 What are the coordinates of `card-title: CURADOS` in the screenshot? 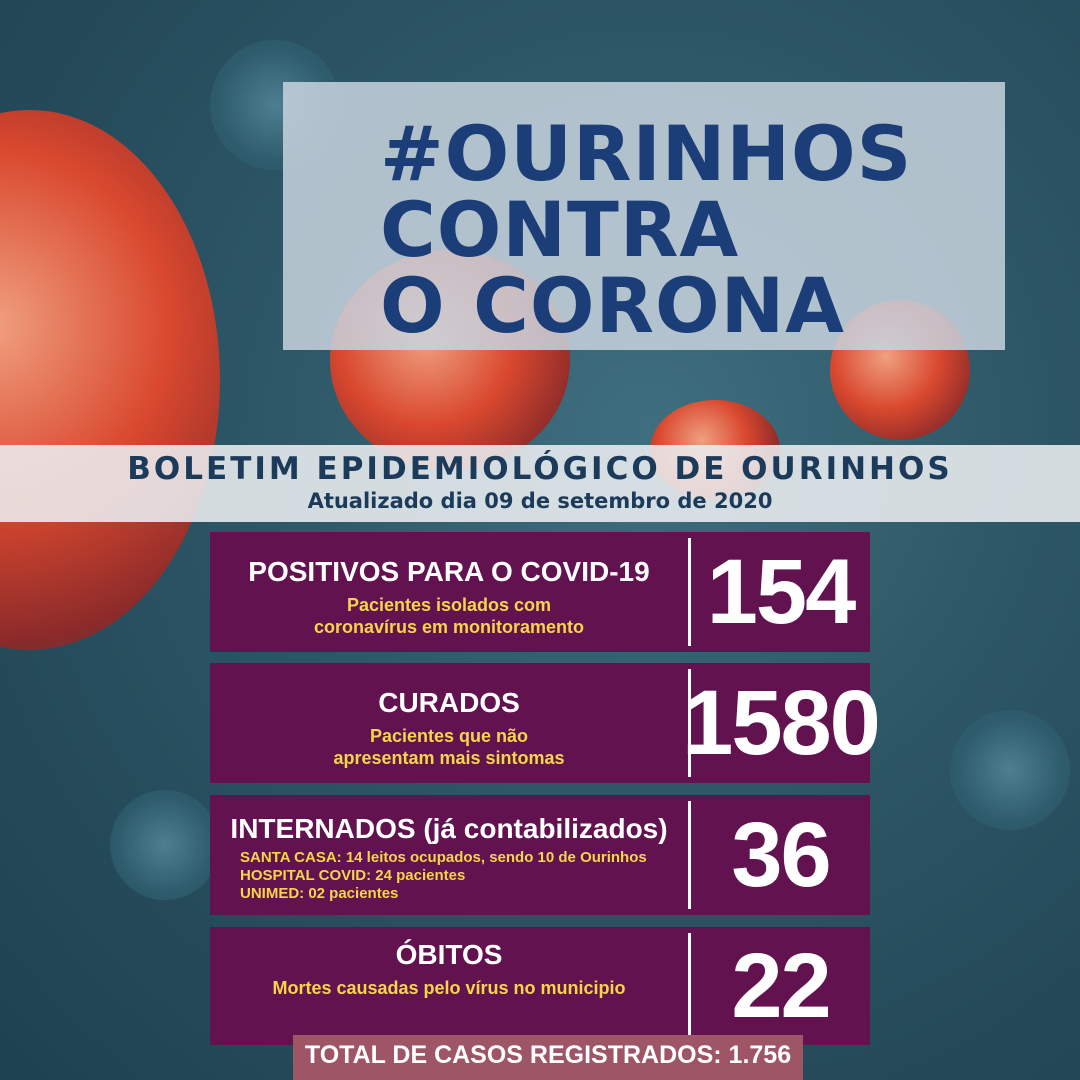 It's located at (449, 702).